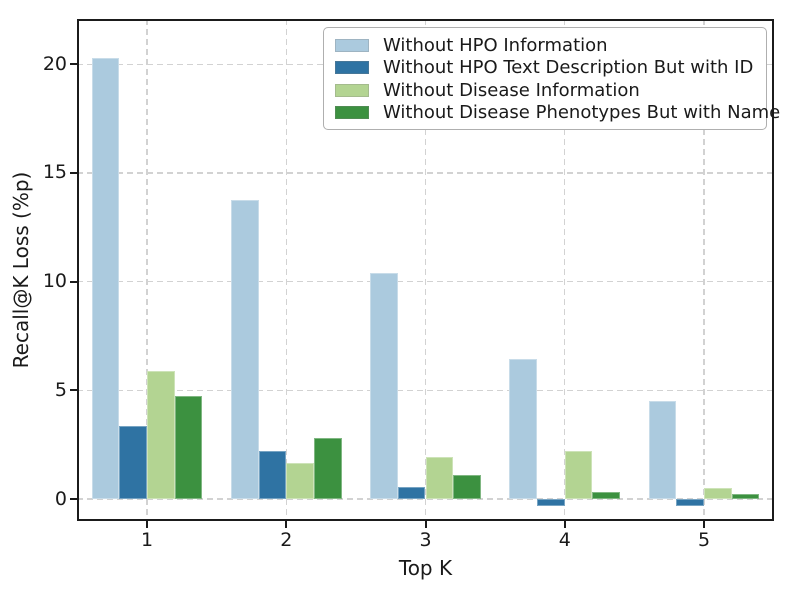  What do you see at coordinates (54, 63) in the screenshot?
I see `y-tick-label: 20` at bounding box center [54, 63].